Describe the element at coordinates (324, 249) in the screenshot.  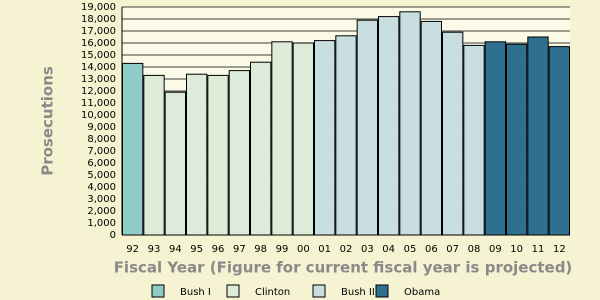
I see `x-tick-label: 01` at that location.